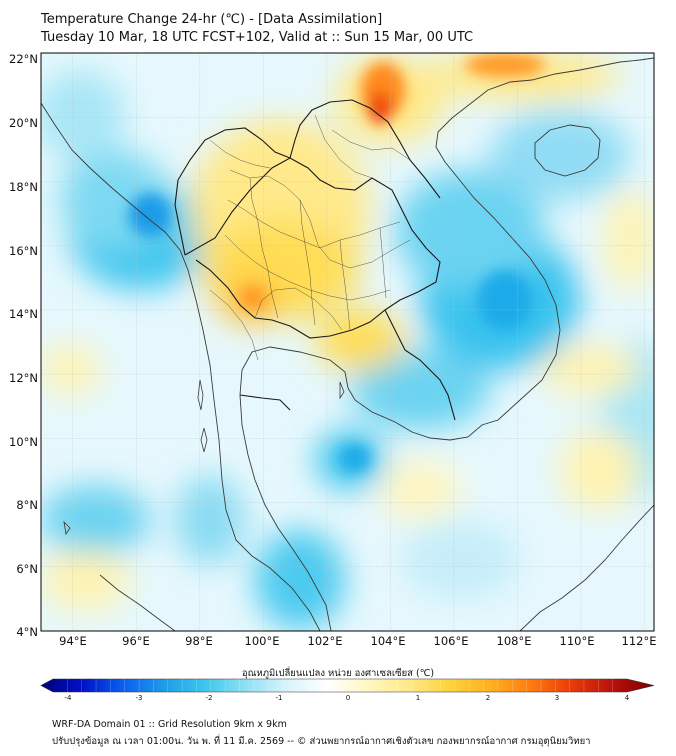  I want to click on colorbar-bar, so click(347, 685).